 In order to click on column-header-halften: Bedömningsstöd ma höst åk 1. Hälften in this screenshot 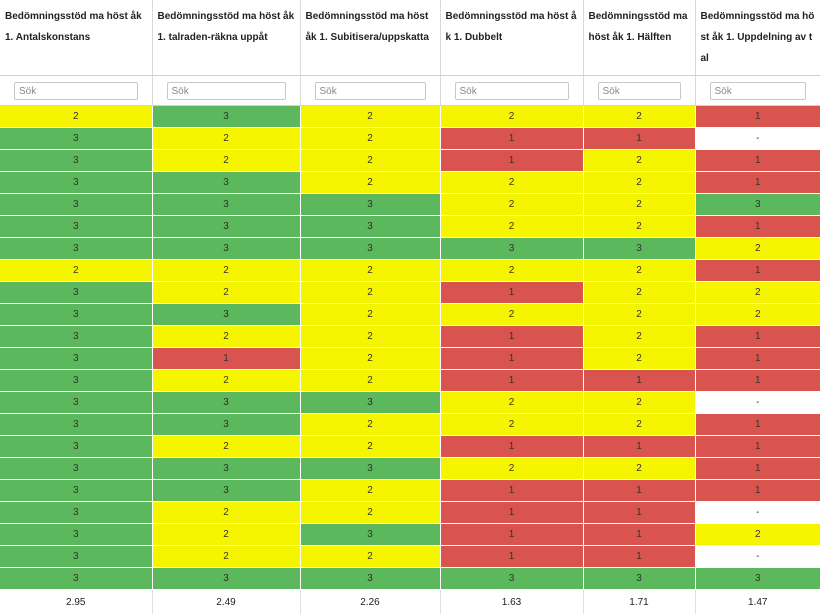, I will do `click(639, 38)`.